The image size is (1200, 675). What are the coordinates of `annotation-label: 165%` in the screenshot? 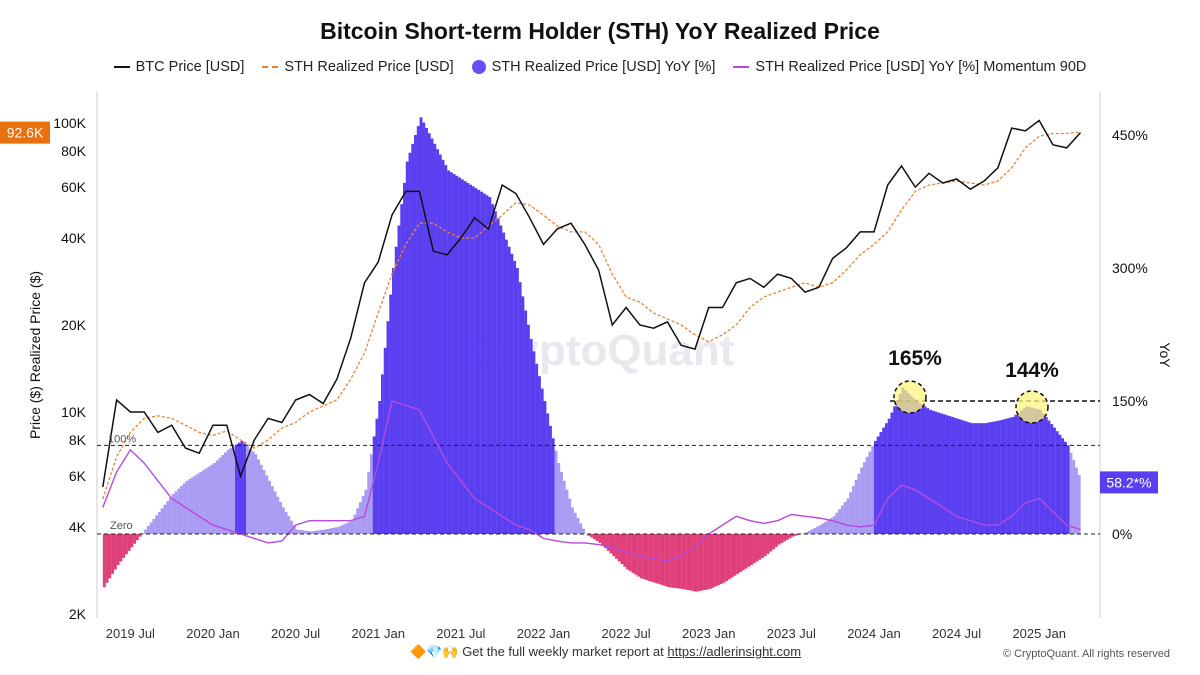 It's located at (915, 358).